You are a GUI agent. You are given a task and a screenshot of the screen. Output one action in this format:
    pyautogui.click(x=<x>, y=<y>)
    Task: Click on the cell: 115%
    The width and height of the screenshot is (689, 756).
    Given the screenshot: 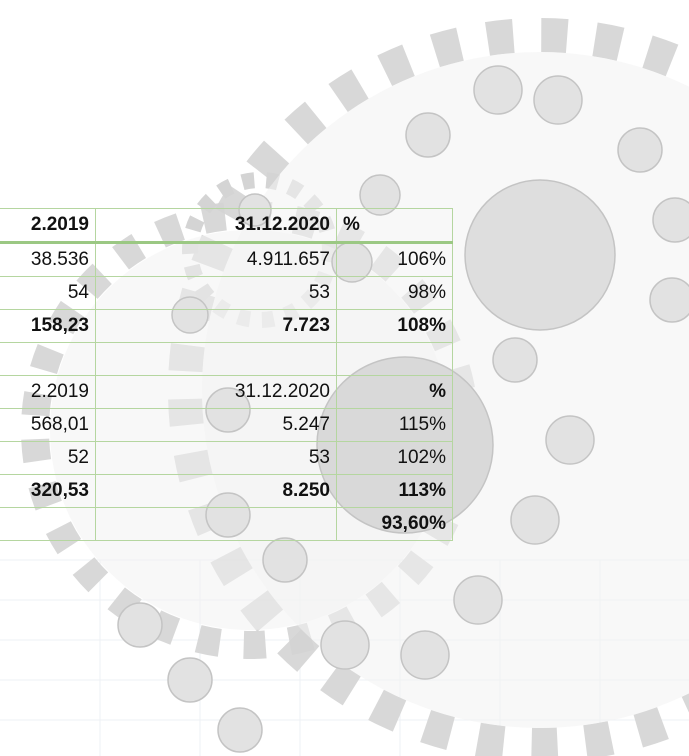 What is the action you would take?
    pyautogui.click(x=394, y=425)
    